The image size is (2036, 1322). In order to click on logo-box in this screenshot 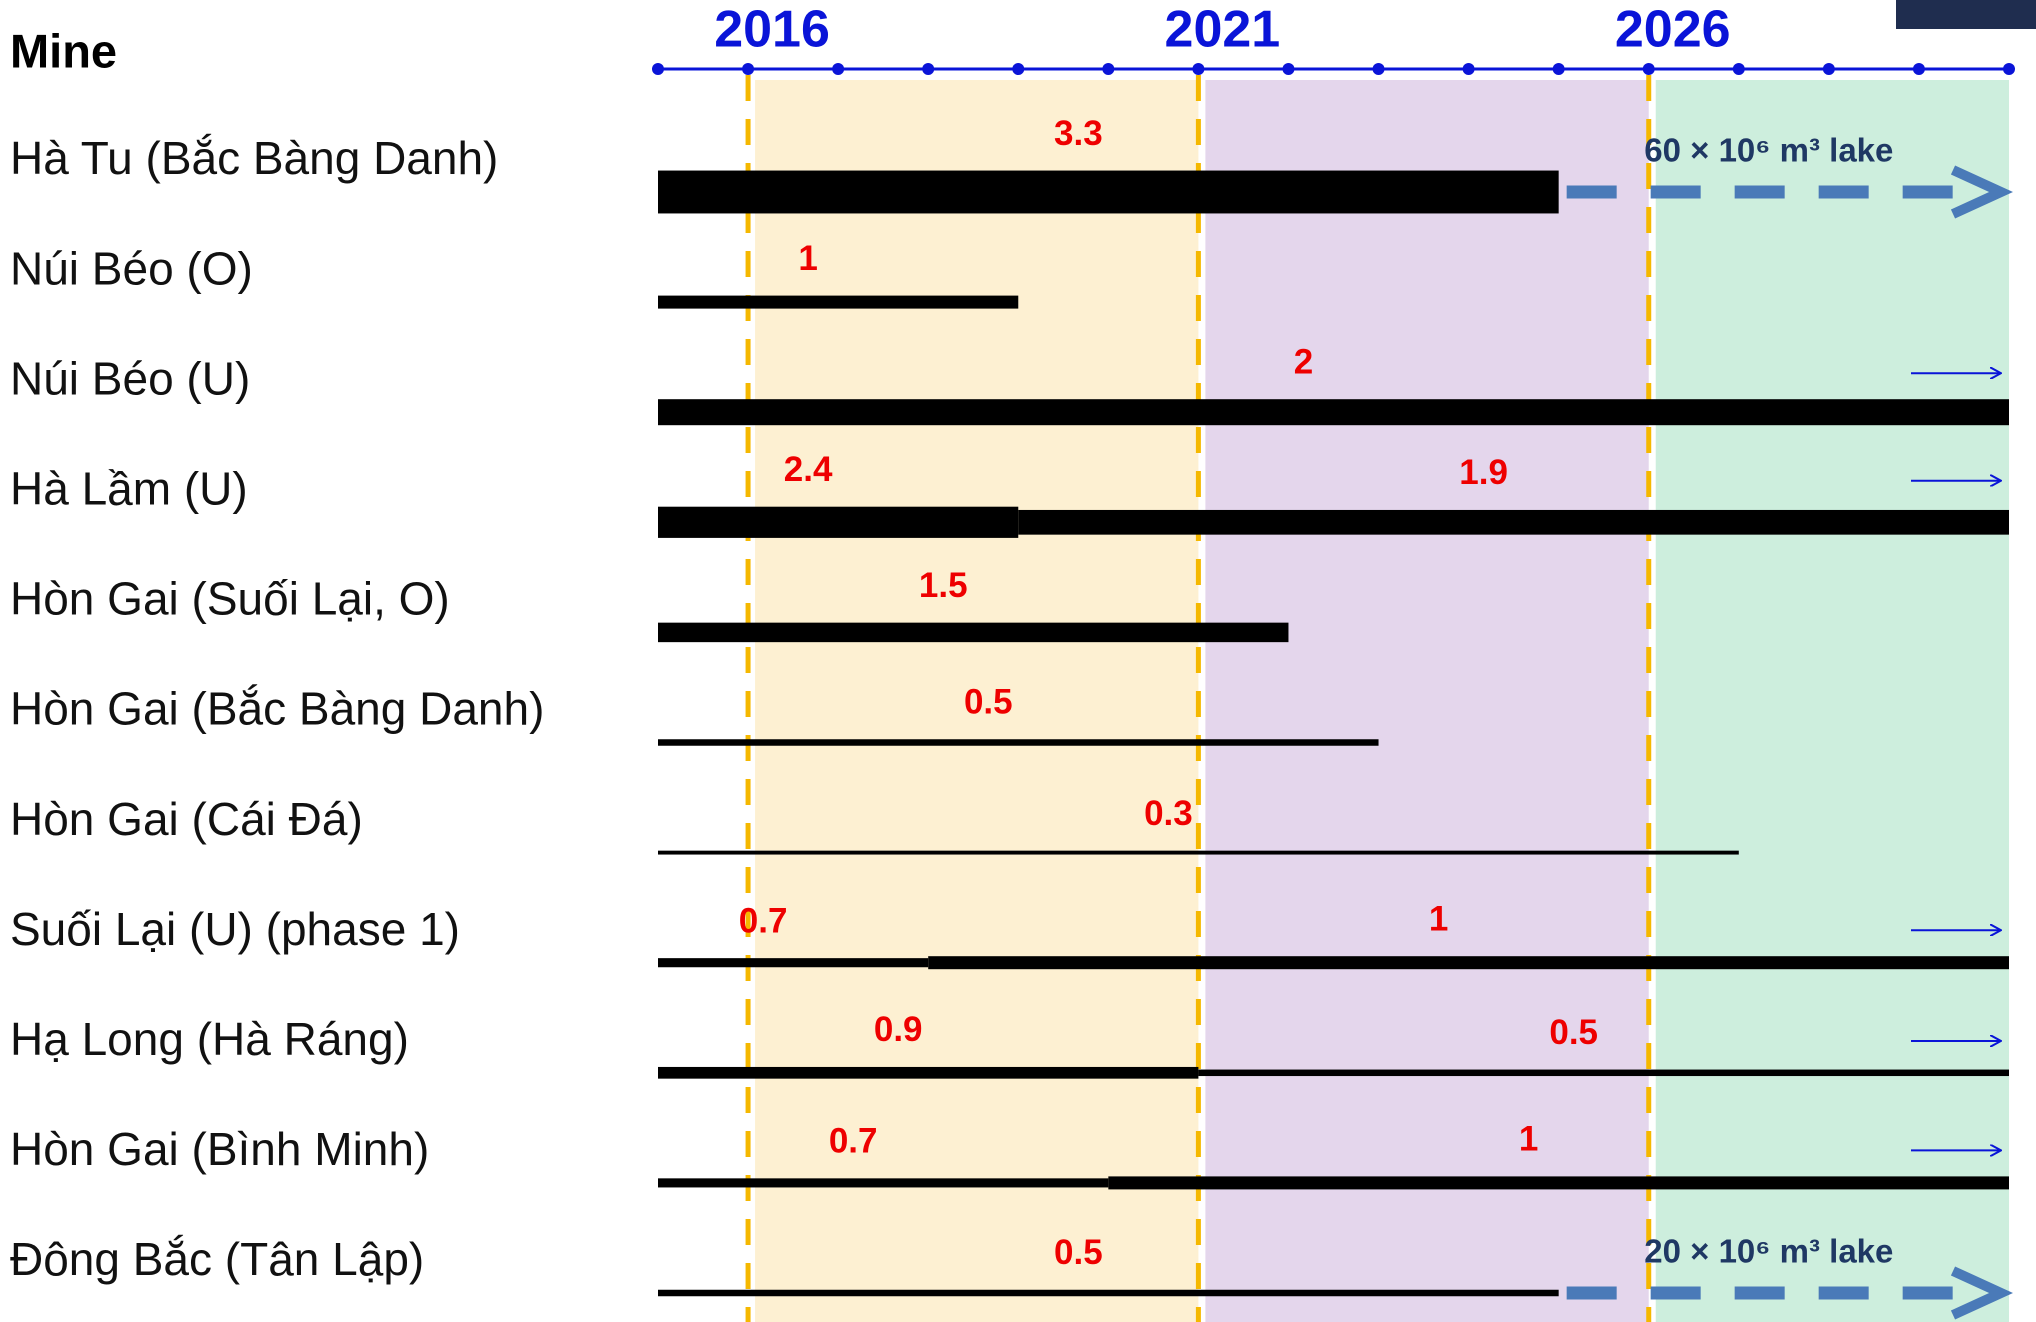, I will do `click(1966, 14)`.